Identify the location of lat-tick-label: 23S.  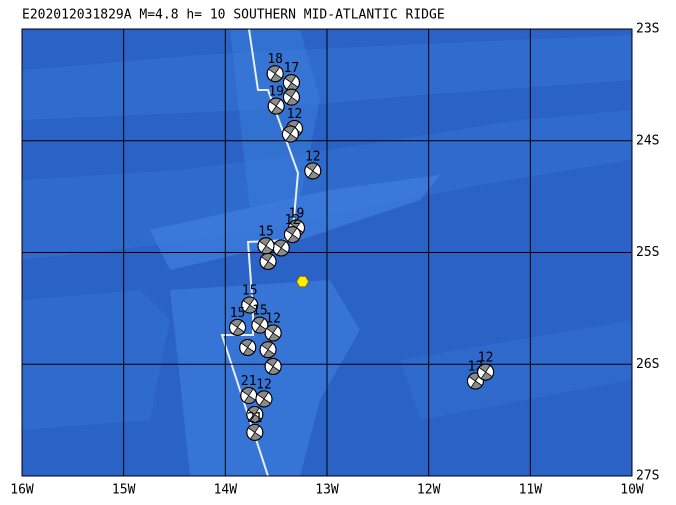
(647, 29).